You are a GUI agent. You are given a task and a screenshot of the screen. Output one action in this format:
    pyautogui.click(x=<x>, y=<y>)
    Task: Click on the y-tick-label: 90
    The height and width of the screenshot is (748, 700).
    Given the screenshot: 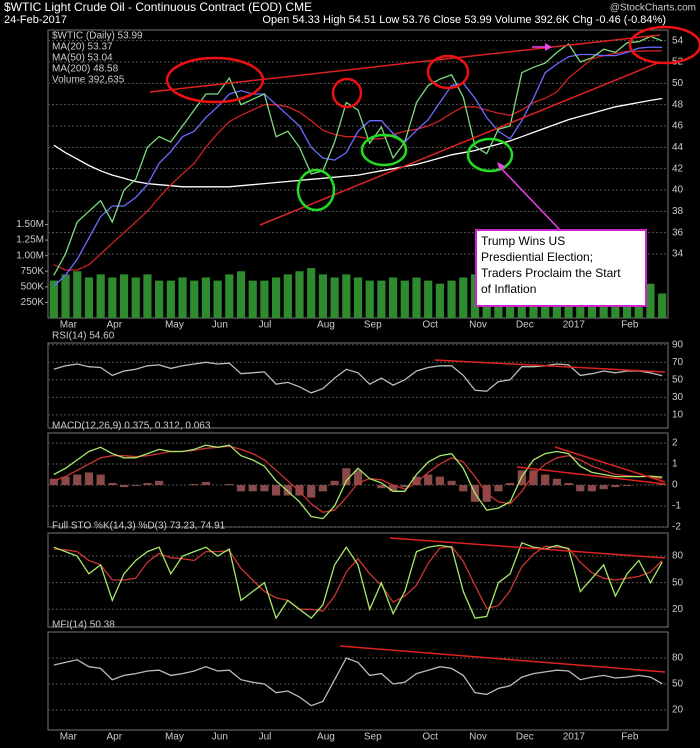 What is the action you would take?
    pyautogui.click(x=678, y=344)
    